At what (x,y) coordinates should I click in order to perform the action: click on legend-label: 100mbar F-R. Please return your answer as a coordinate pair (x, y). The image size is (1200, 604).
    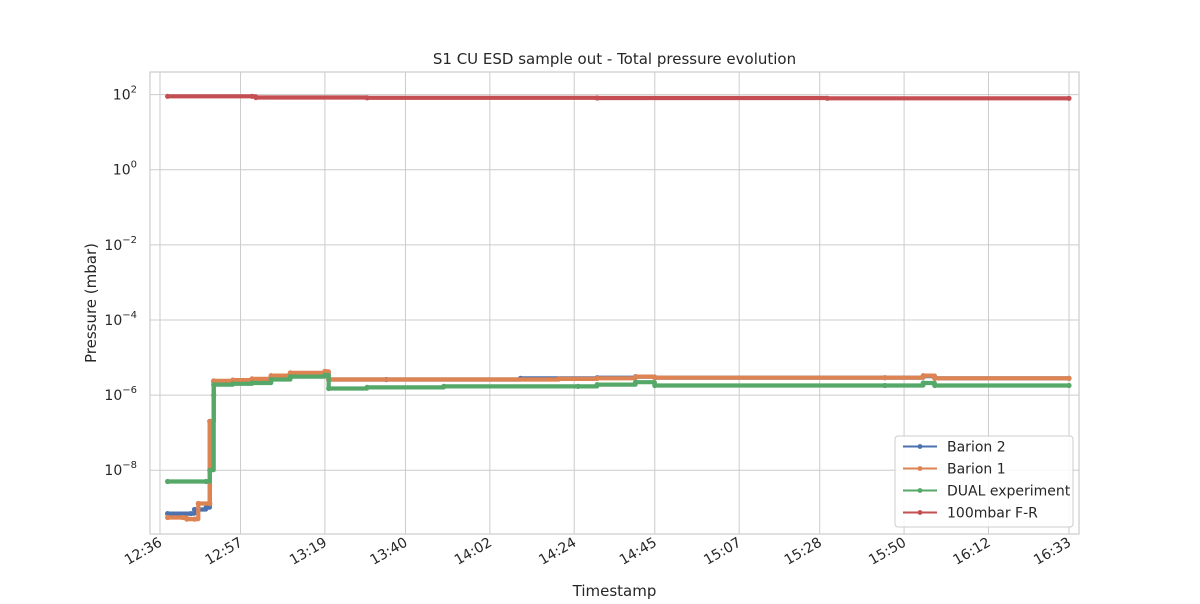
    Looking at the image, I should click on (992, 514).